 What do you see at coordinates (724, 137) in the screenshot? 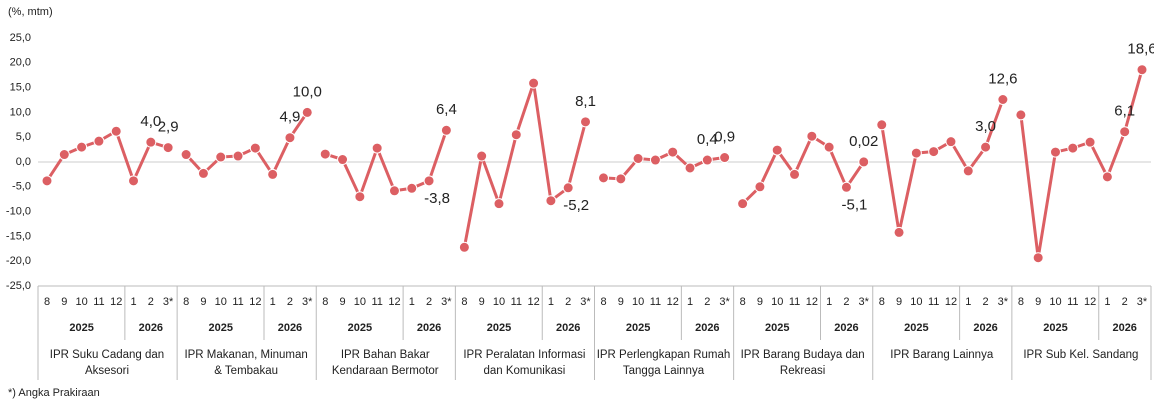
I see `data-label: 0,9` at bounding box center [724, 137].